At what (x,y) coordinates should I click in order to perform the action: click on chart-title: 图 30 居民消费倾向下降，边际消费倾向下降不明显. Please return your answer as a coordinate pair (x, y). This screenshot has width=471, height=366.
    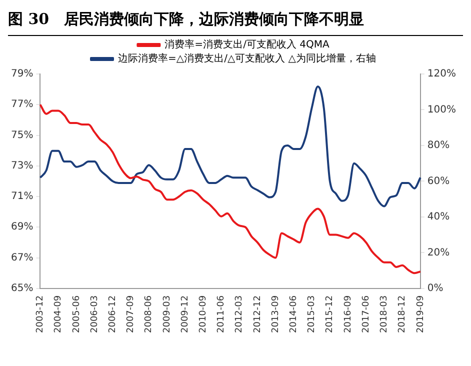
    Looking at the image, I should click on (235, 22).